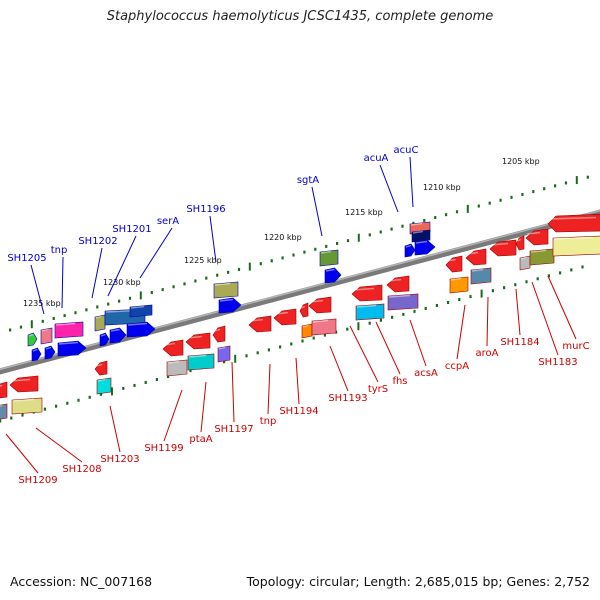  I want to click on reverse-gene-label: ptaA, so click(200, 439).